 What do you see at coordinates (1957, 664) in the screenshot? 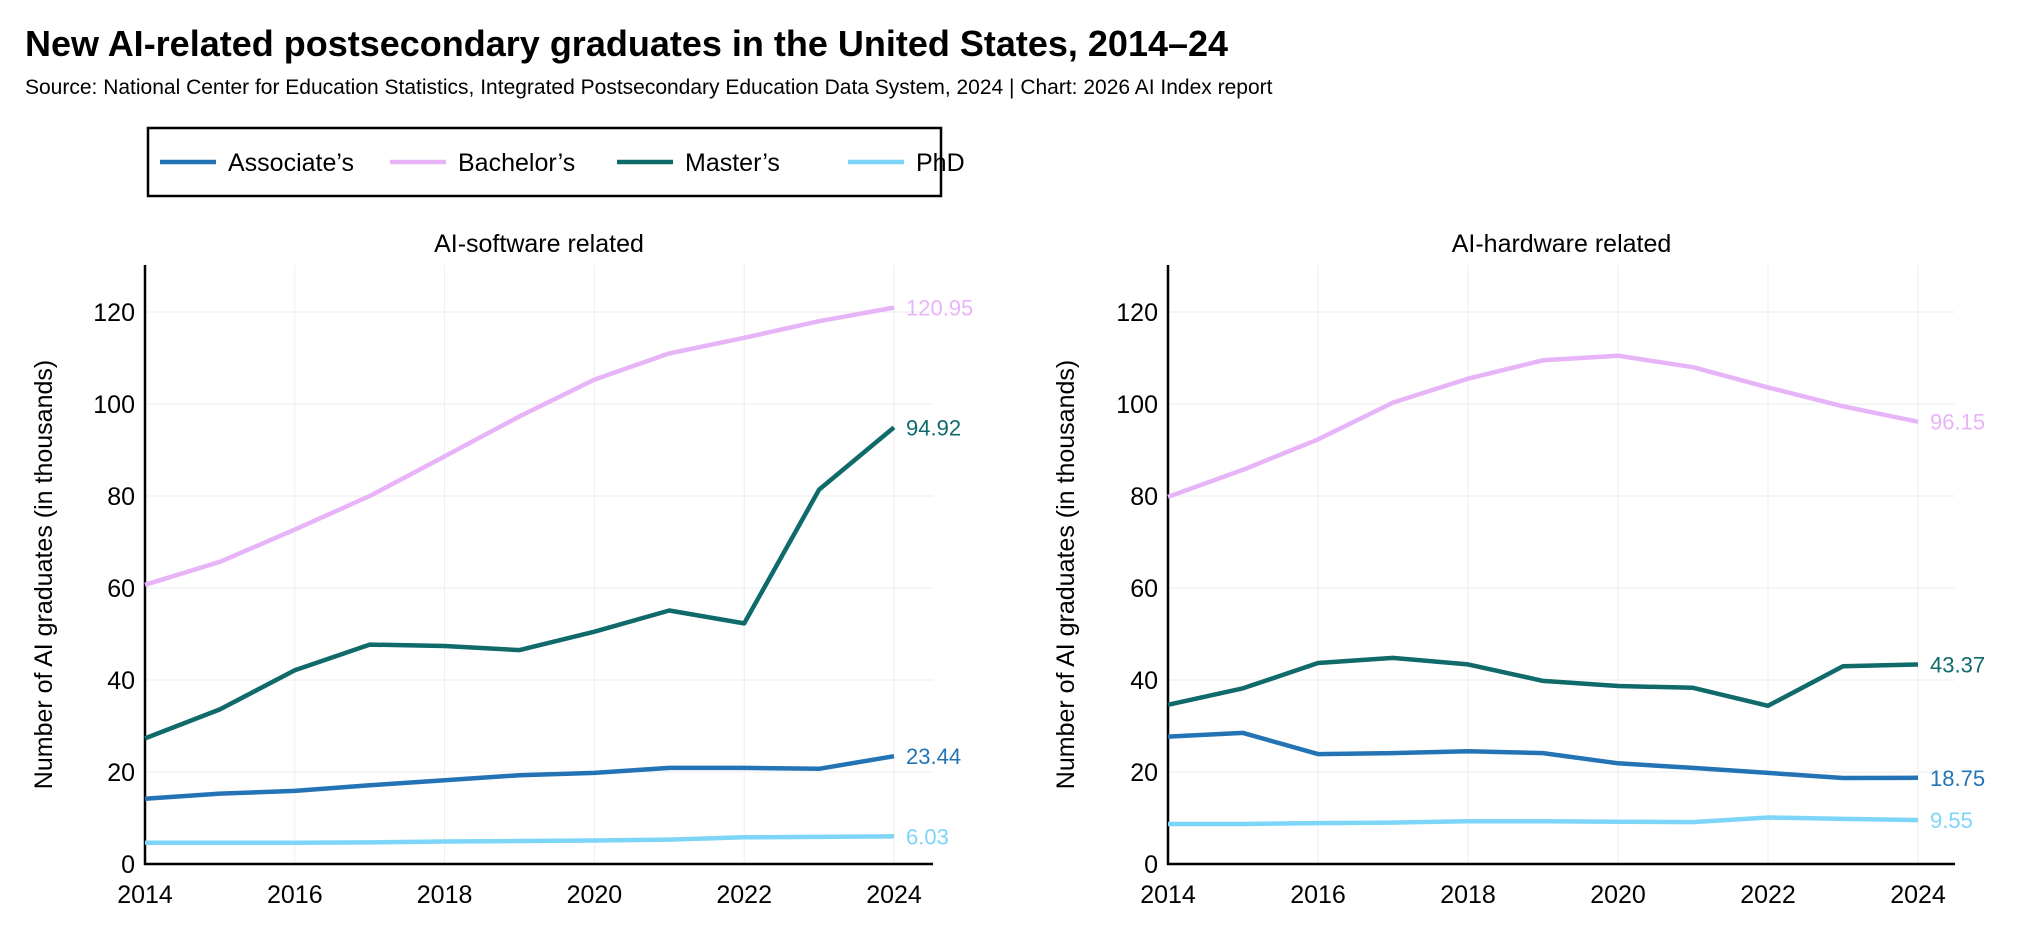
I see `end-value-label: 43.37` at bounding box center [1957, 664].